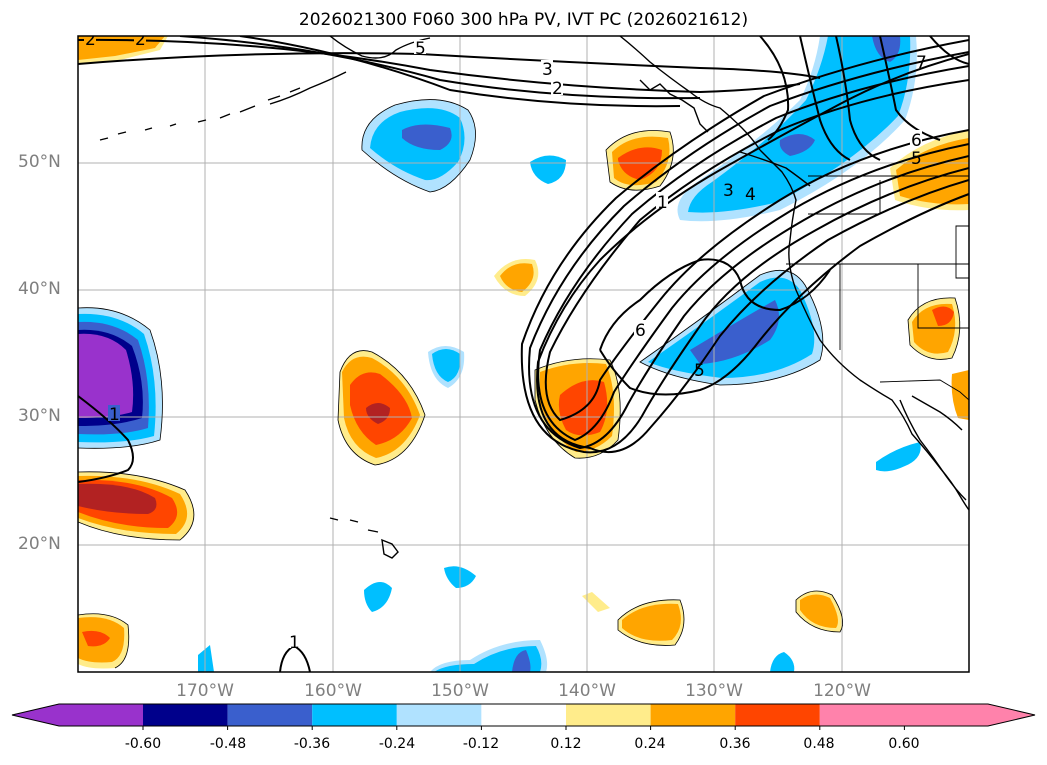 Image resolution: width=1047 pixels, height=765 pixels. What do you see at coordinates (39, 289) in the screenshot?
I see `lat-label: 40°N` at bounding box center [39, 289].